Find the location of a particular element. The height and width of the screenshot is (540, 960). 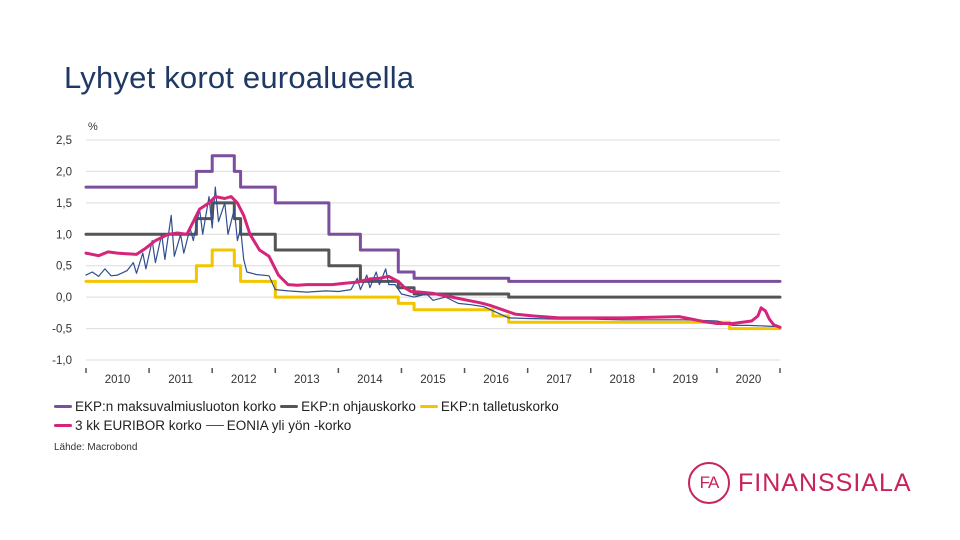

legend-swatch-facility-rate is located at coordinates (63, 406).